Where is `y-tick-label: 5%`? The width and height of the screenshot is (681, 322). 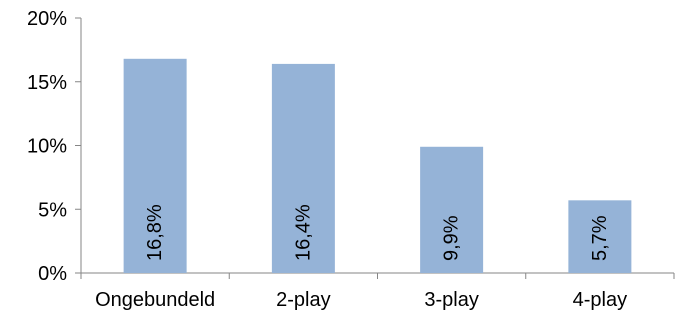
y-tick-label: 5% is located at coordinates (52, 210).